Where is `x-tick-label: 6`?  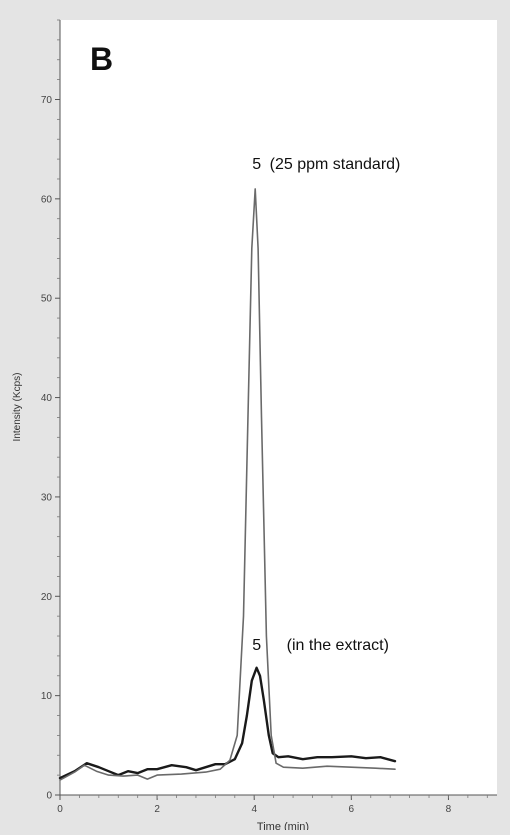
x-tick-label: 6 is located at coordinates (352, 809).